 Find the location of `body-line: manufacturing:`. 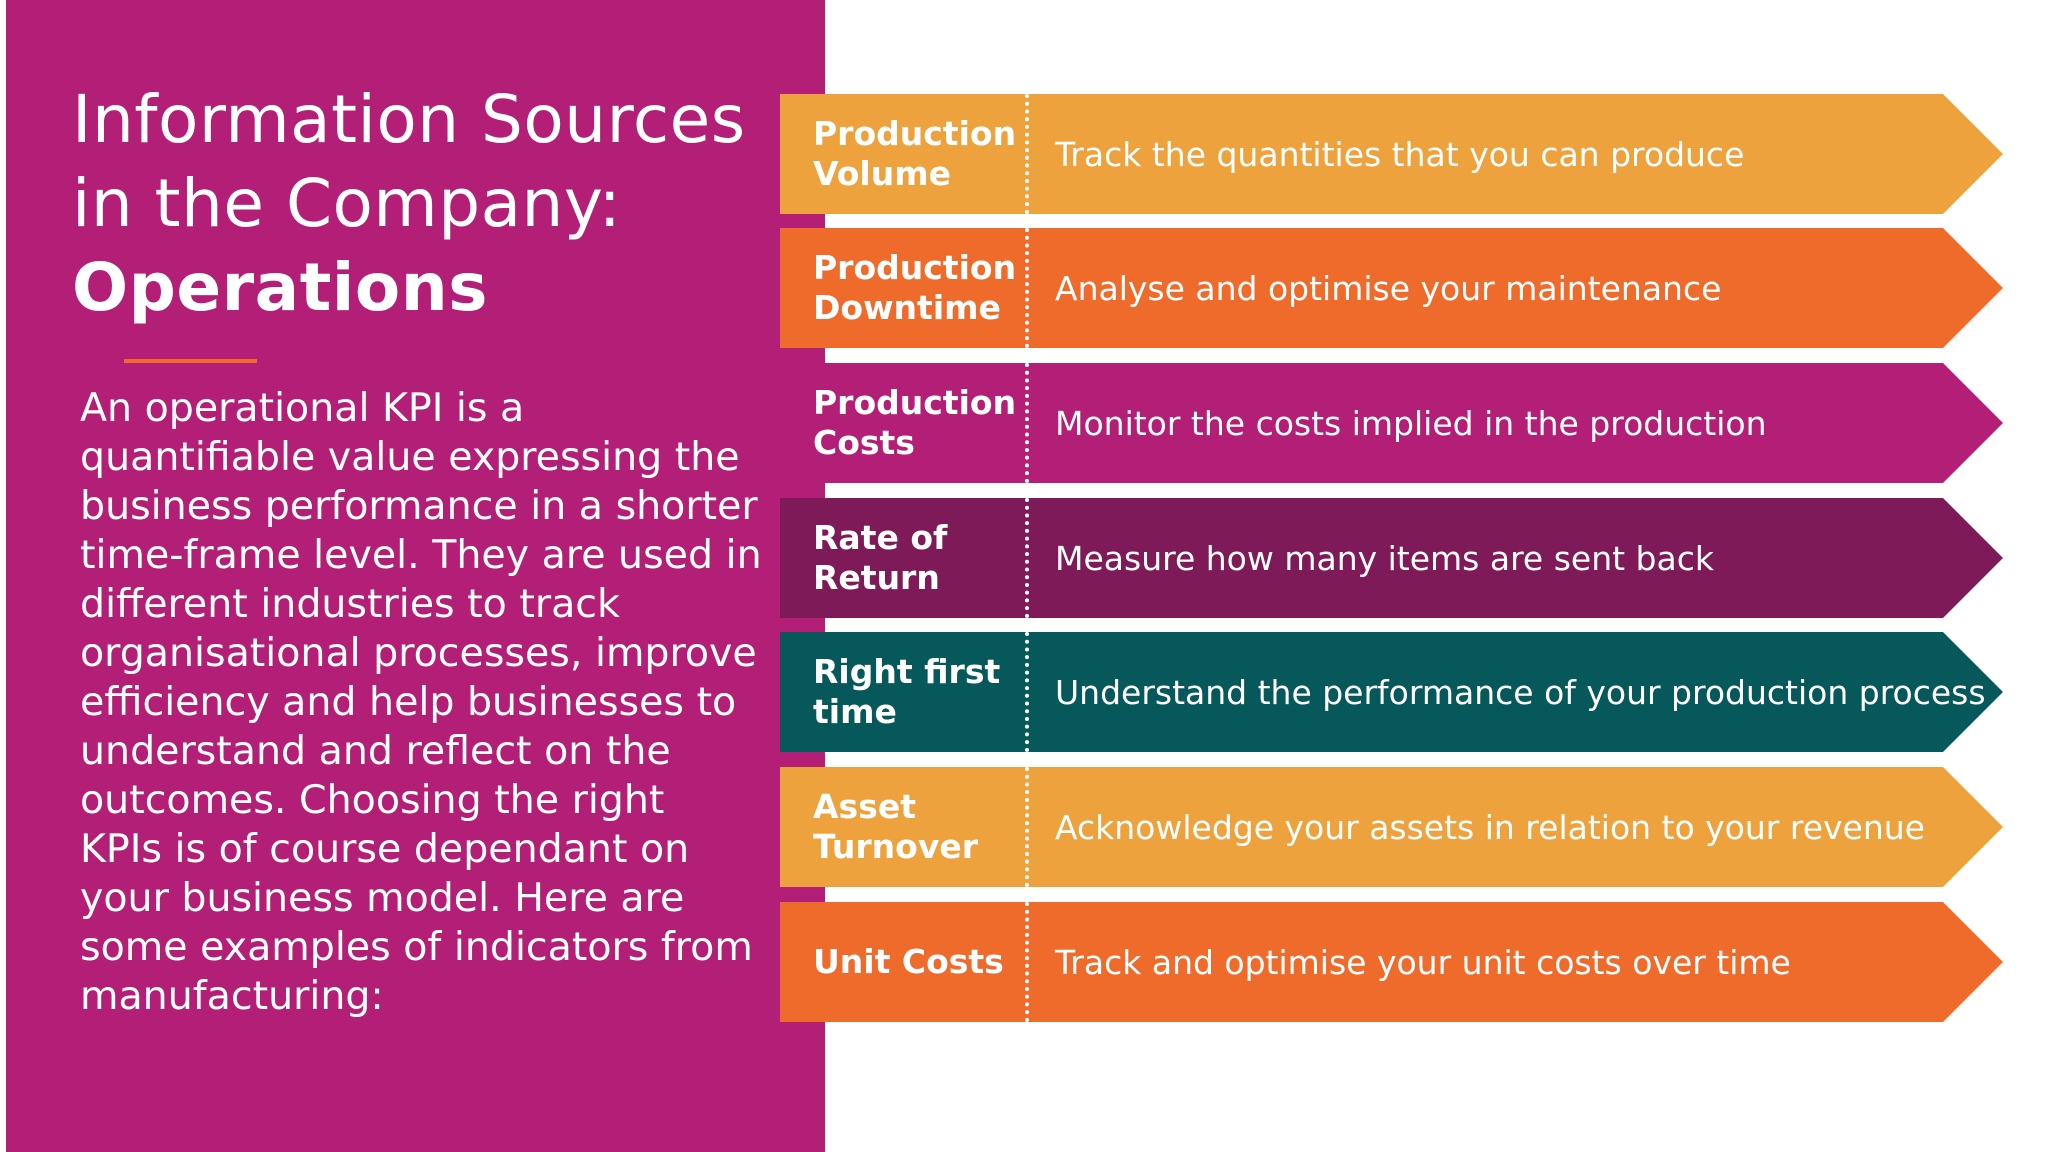

body-line: manufacturing: is located at coordinates (232, 996).